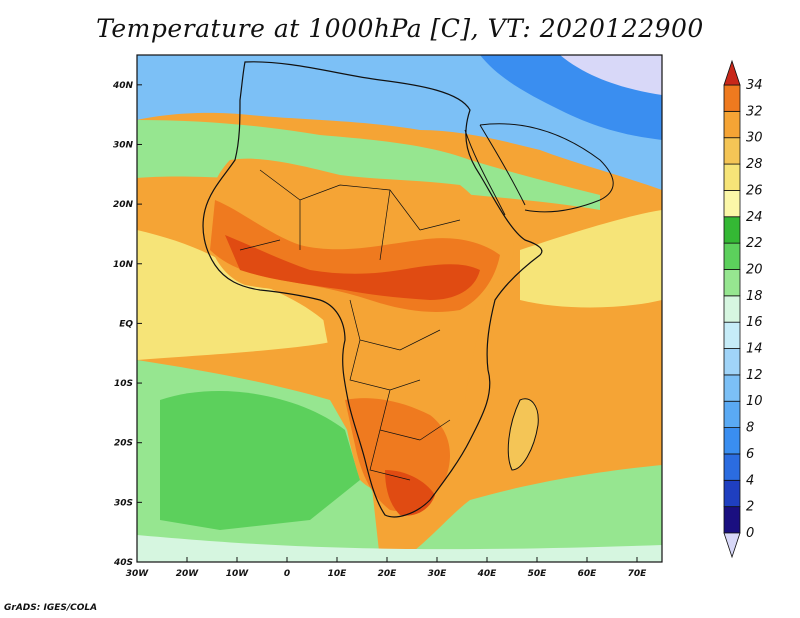 This screenshot has width=800, height=618. Describe the element at coordinates (754, 138) in the screenshot. I see `colorbar-label: 30` at that location.